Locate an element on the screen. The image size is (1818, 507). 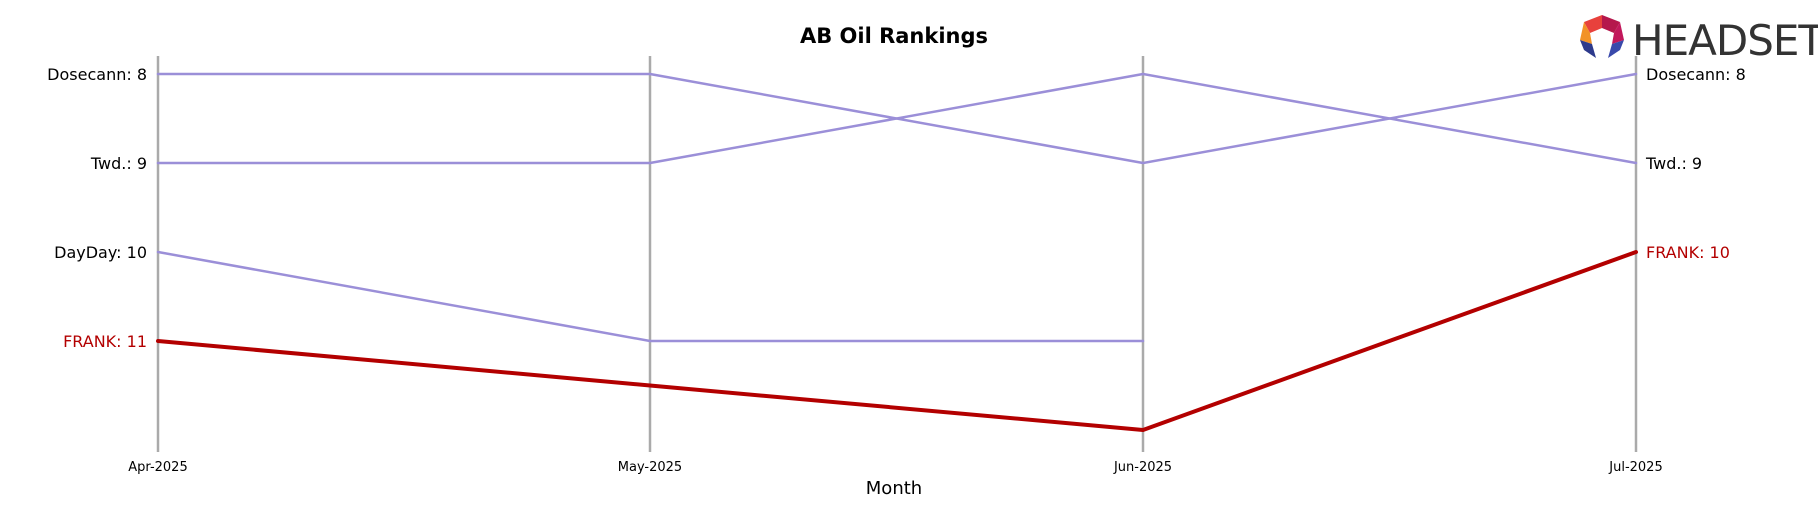
right-rank-label: FRANK: 10 is located at coordinates (1688, 252).